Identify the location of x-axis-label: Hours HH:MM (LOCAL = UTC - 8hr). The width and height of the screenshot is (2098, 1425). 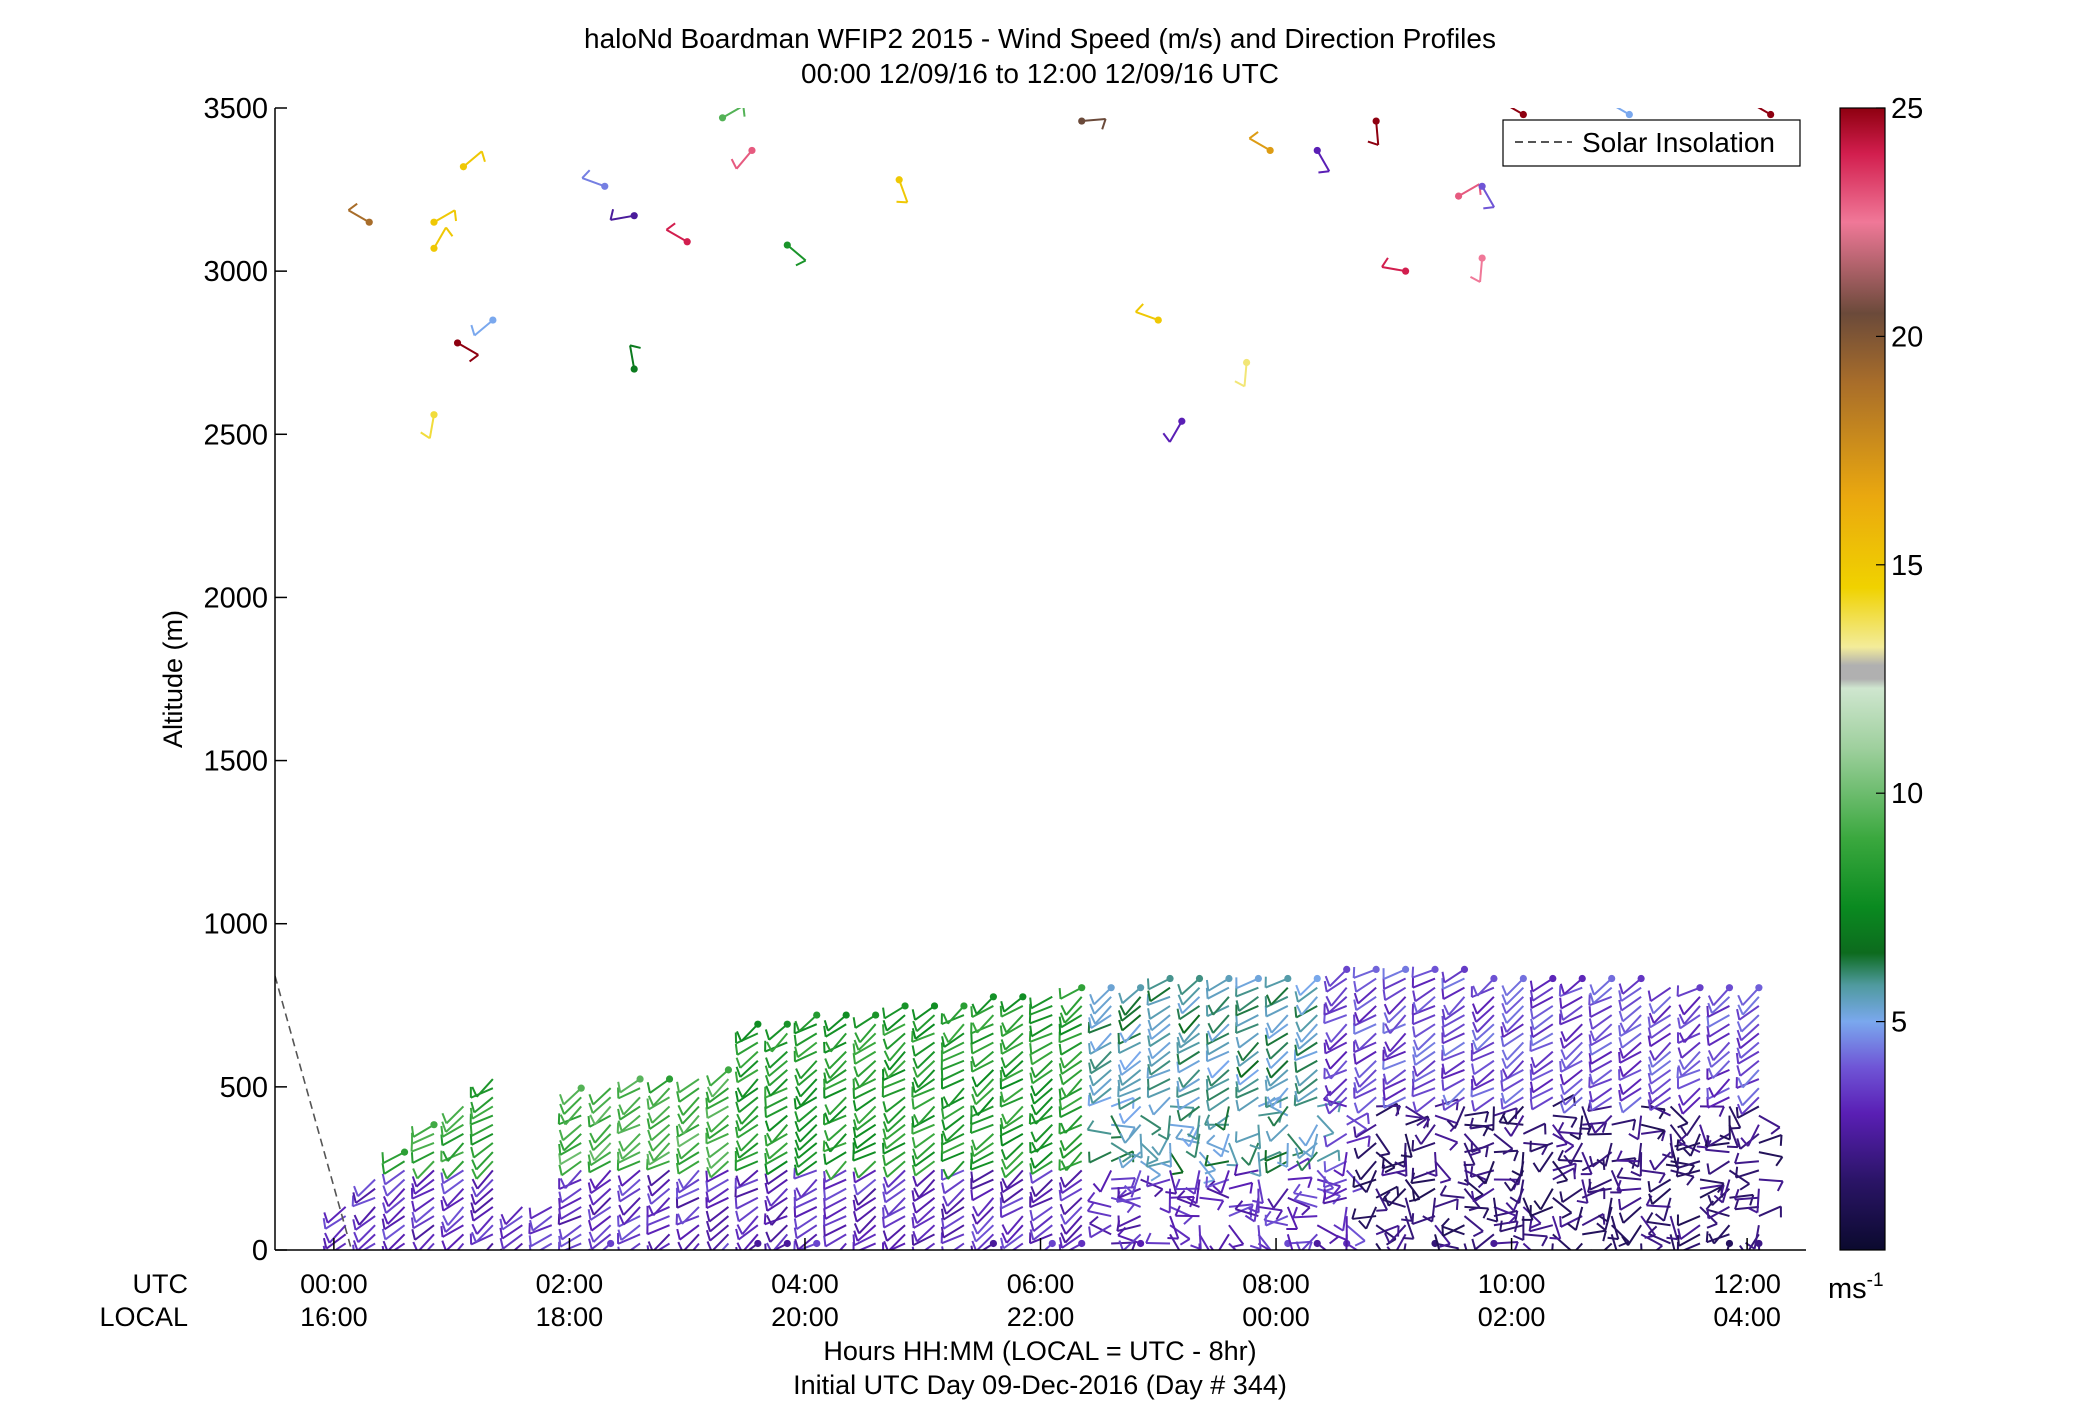
(1039, 1351).